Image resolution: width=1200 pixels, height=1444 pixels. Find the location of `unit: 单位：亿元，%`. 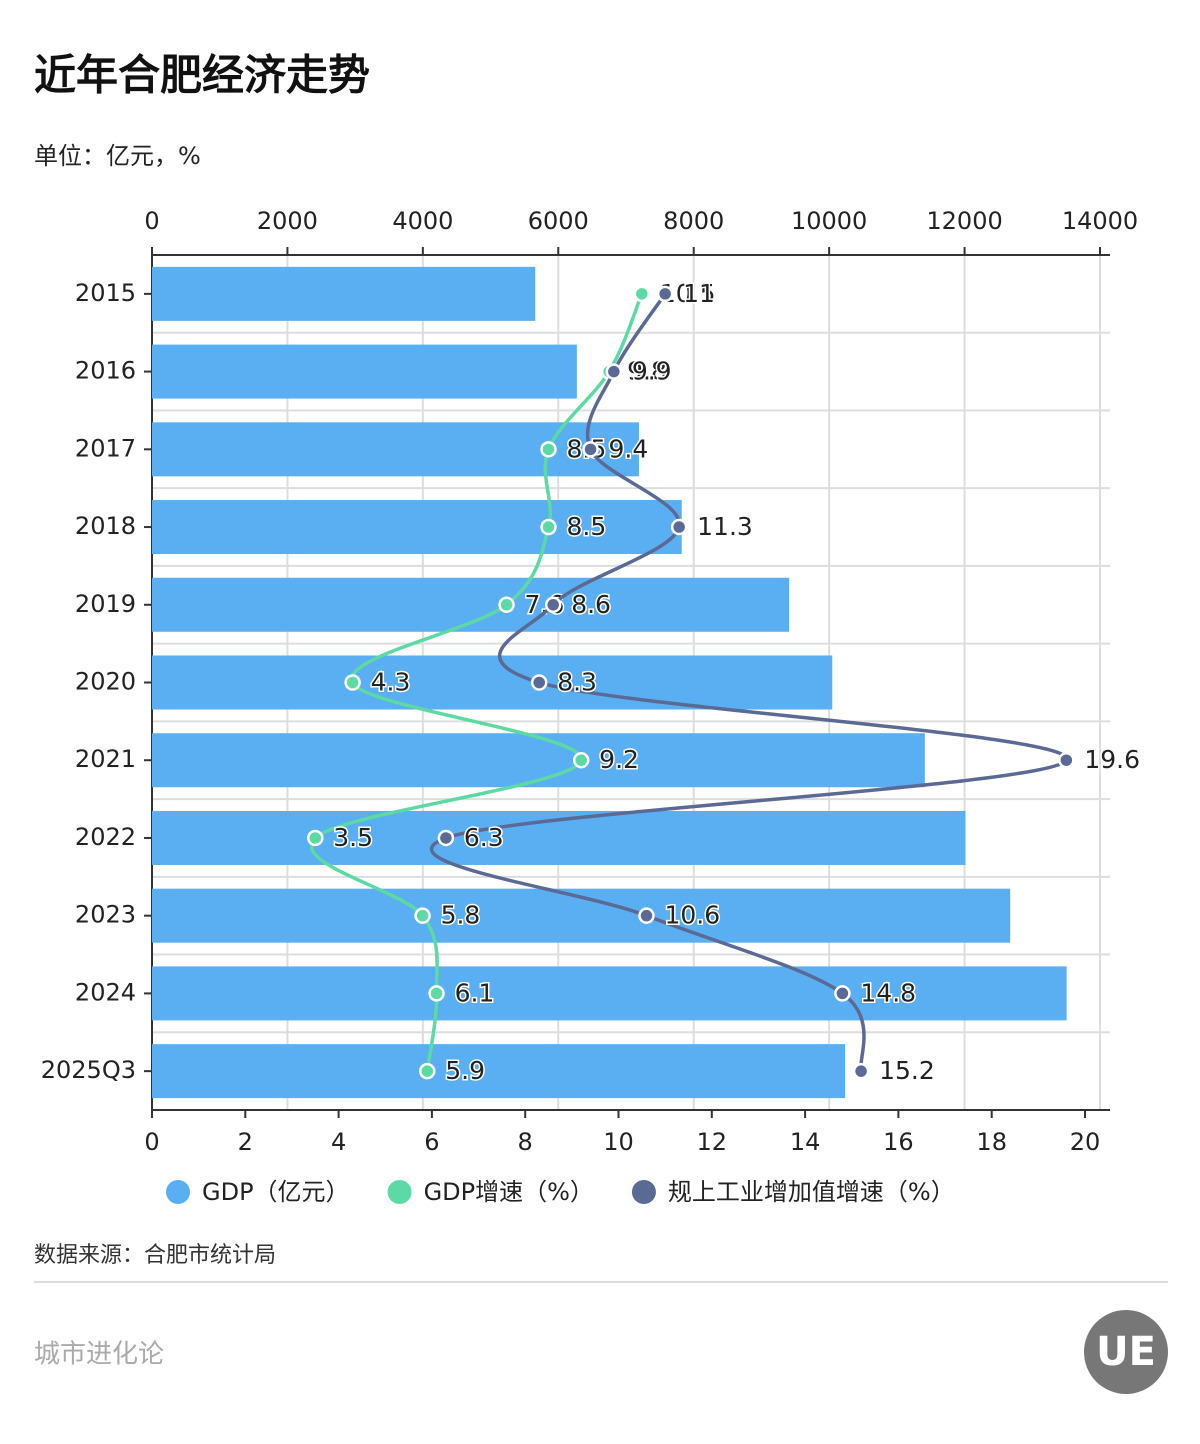

unit: 单位：亿元，% is located at coordinates (117, 156).